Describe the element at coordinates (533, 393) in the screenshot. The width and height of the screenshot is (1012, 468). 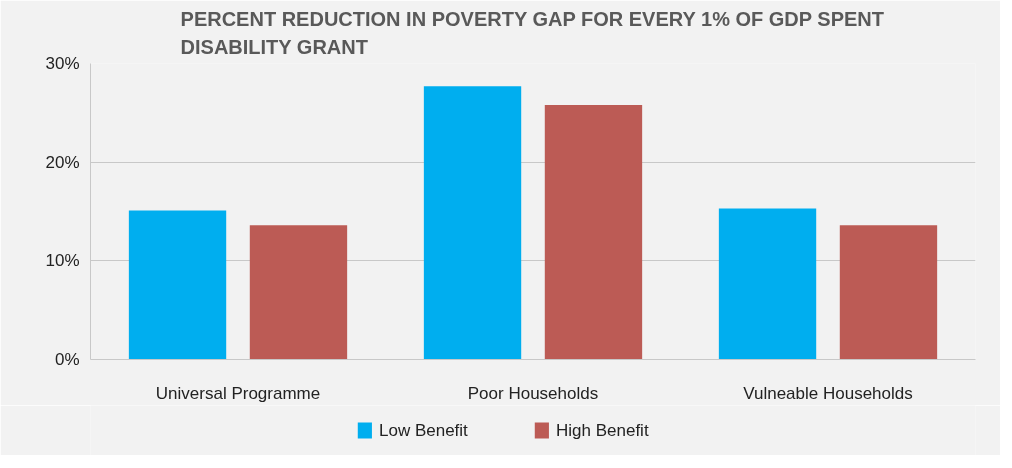
I see `x-tick-label: Poor Households` at that location.